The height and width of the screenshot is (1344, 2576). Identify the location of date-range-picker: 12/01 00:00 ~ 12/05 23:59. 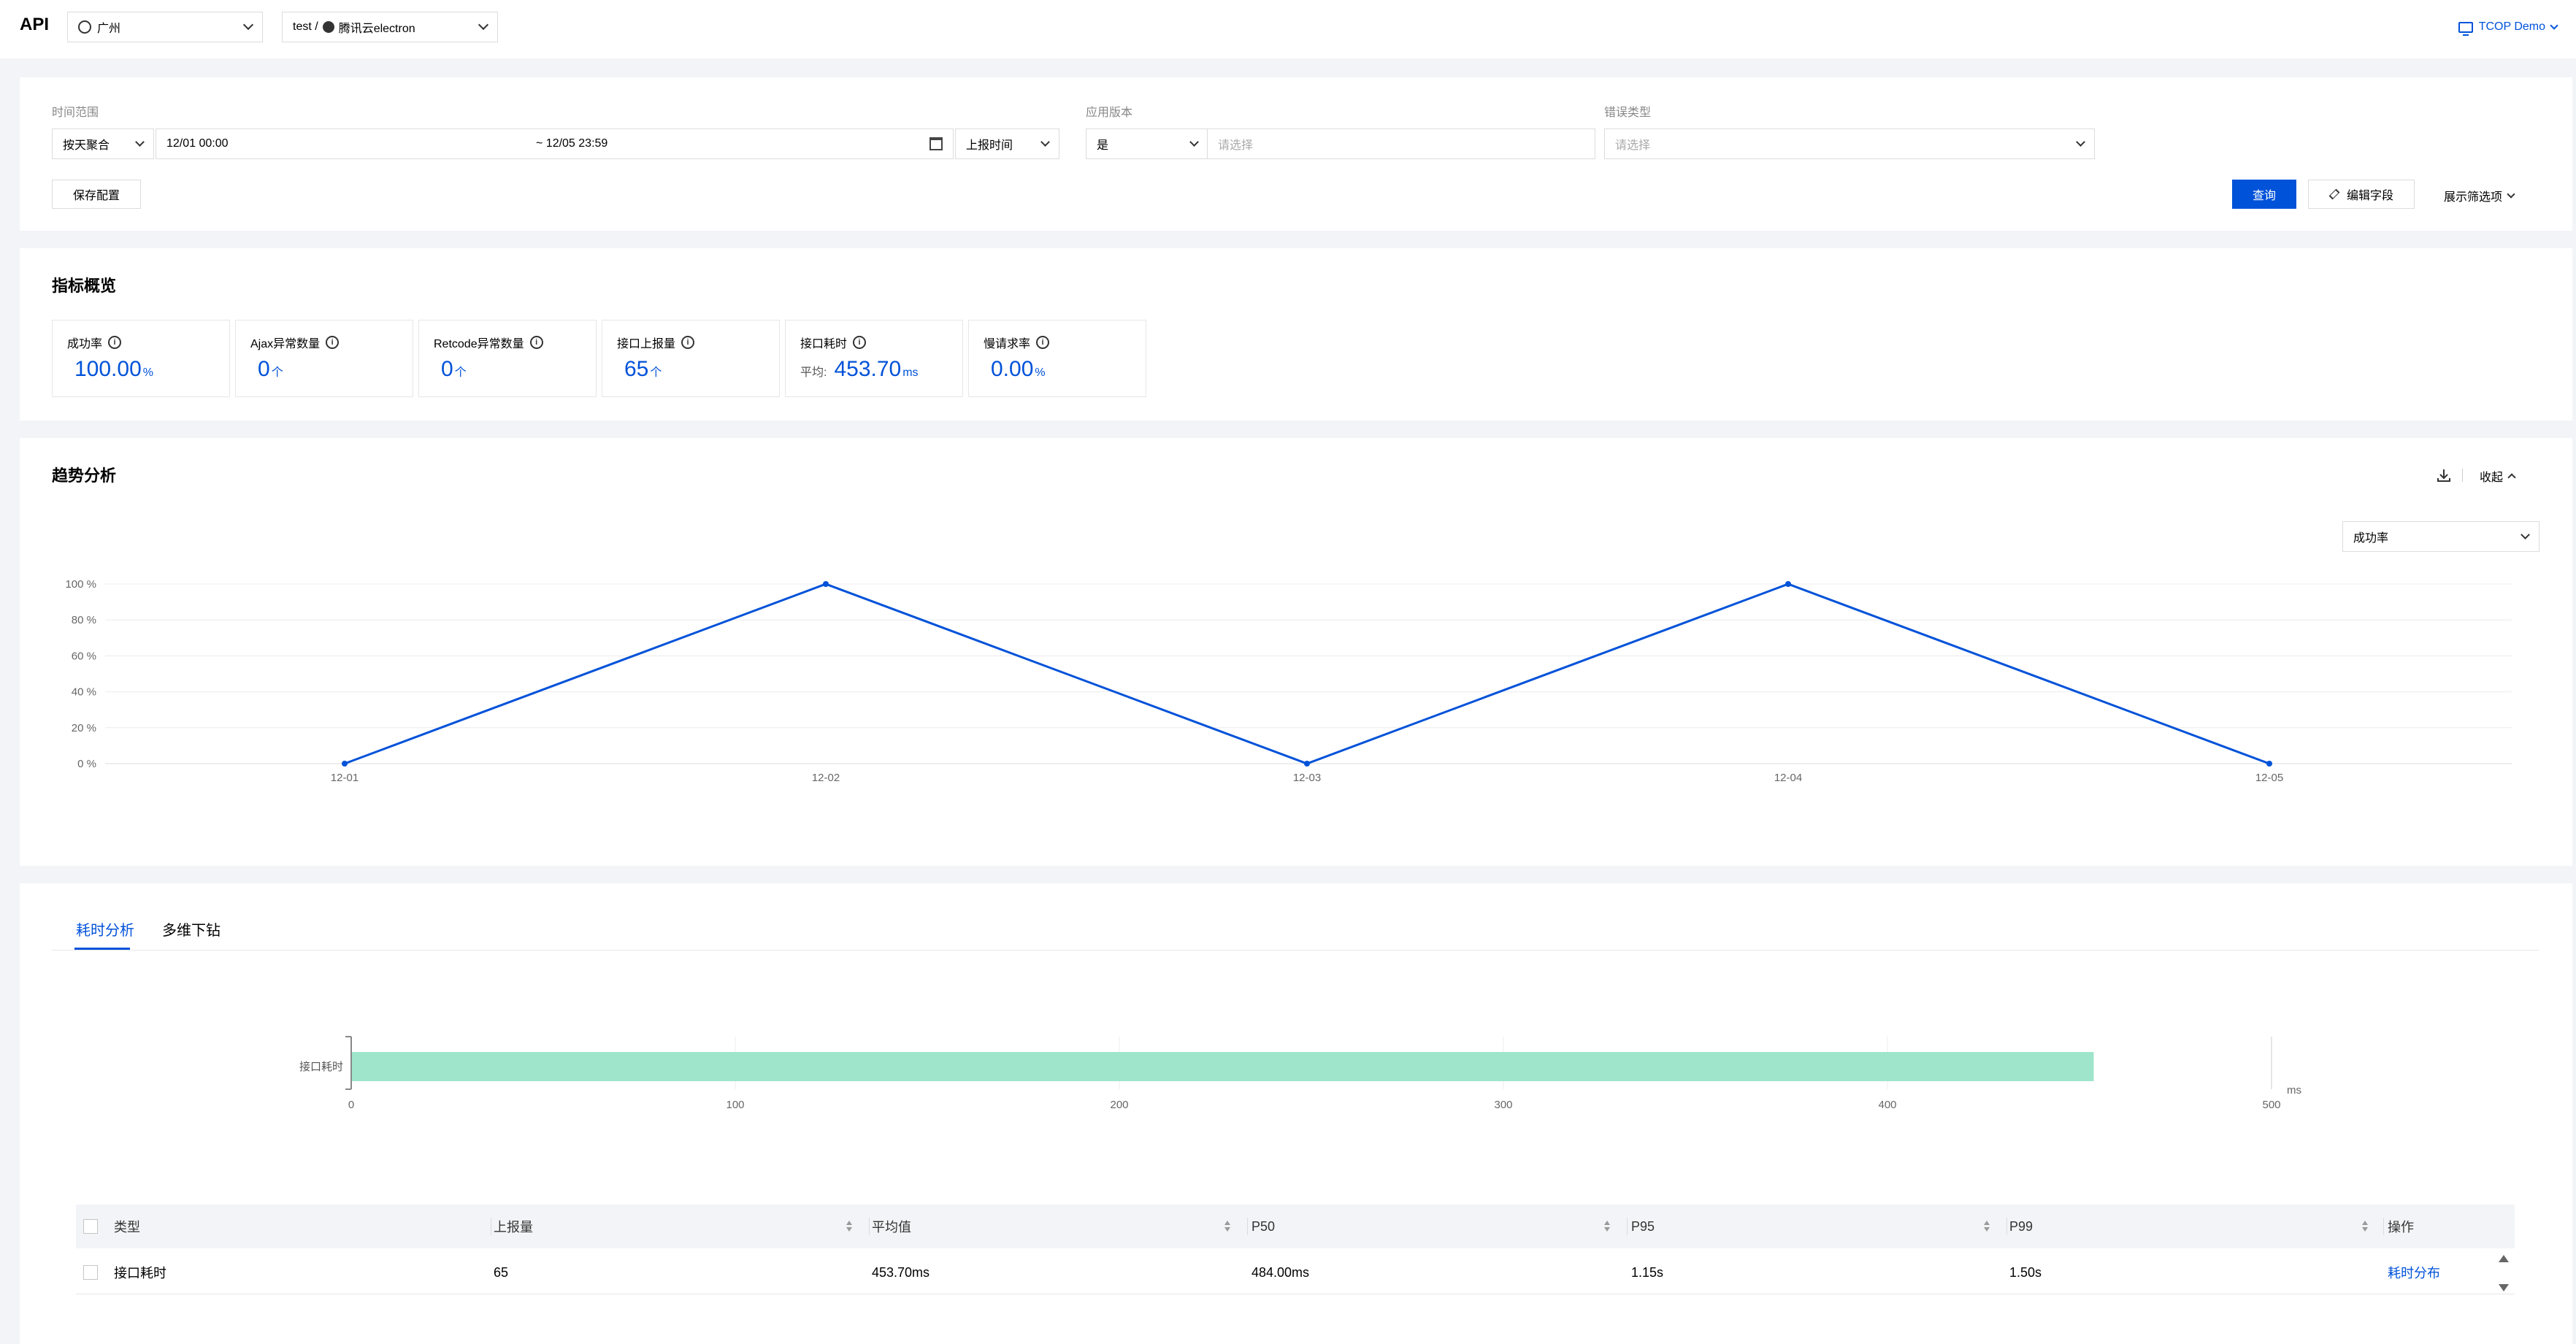
(555, 144).